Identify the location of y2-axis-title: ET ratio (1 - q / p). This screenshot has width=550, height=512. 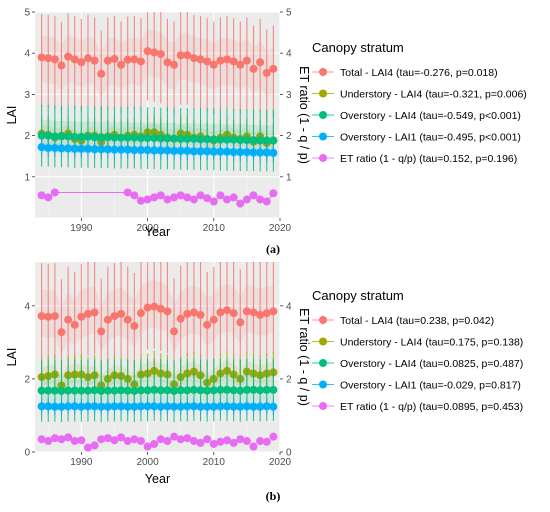
(304, 357).